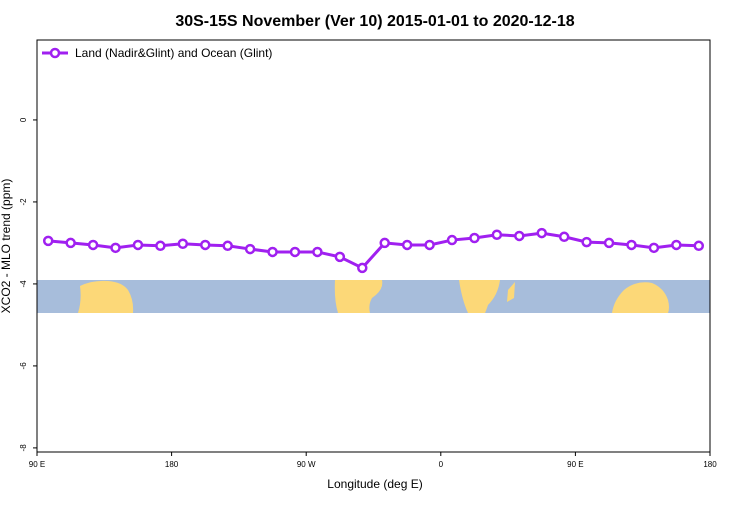 This screenshot has width=750, height=505. What do you see at coordinates (6, 246) in the screenshot?
I see `y-axis-label: XCO2 - MLO trend (ppm)` at bounding box center [6, 246].